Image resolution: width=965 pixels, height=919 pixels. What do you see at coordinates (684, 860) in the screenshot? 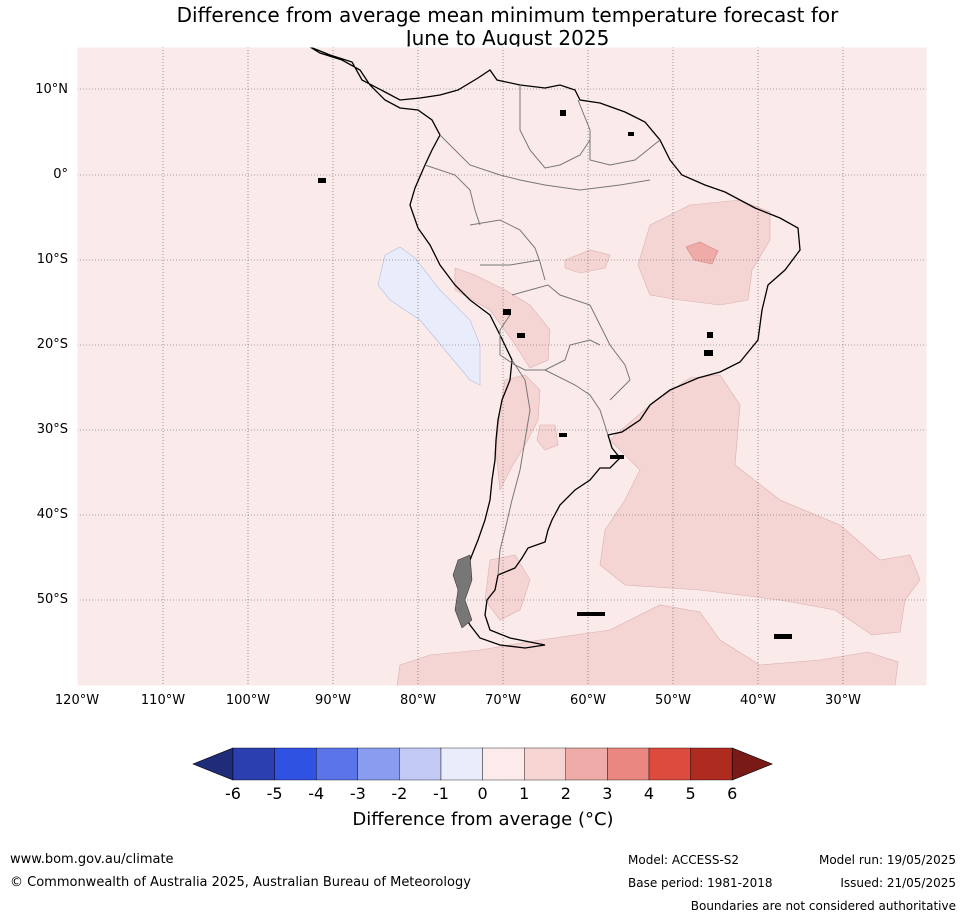
I see `footer-model: Model: ACCESS-S2` at bounding box center [684, 860].